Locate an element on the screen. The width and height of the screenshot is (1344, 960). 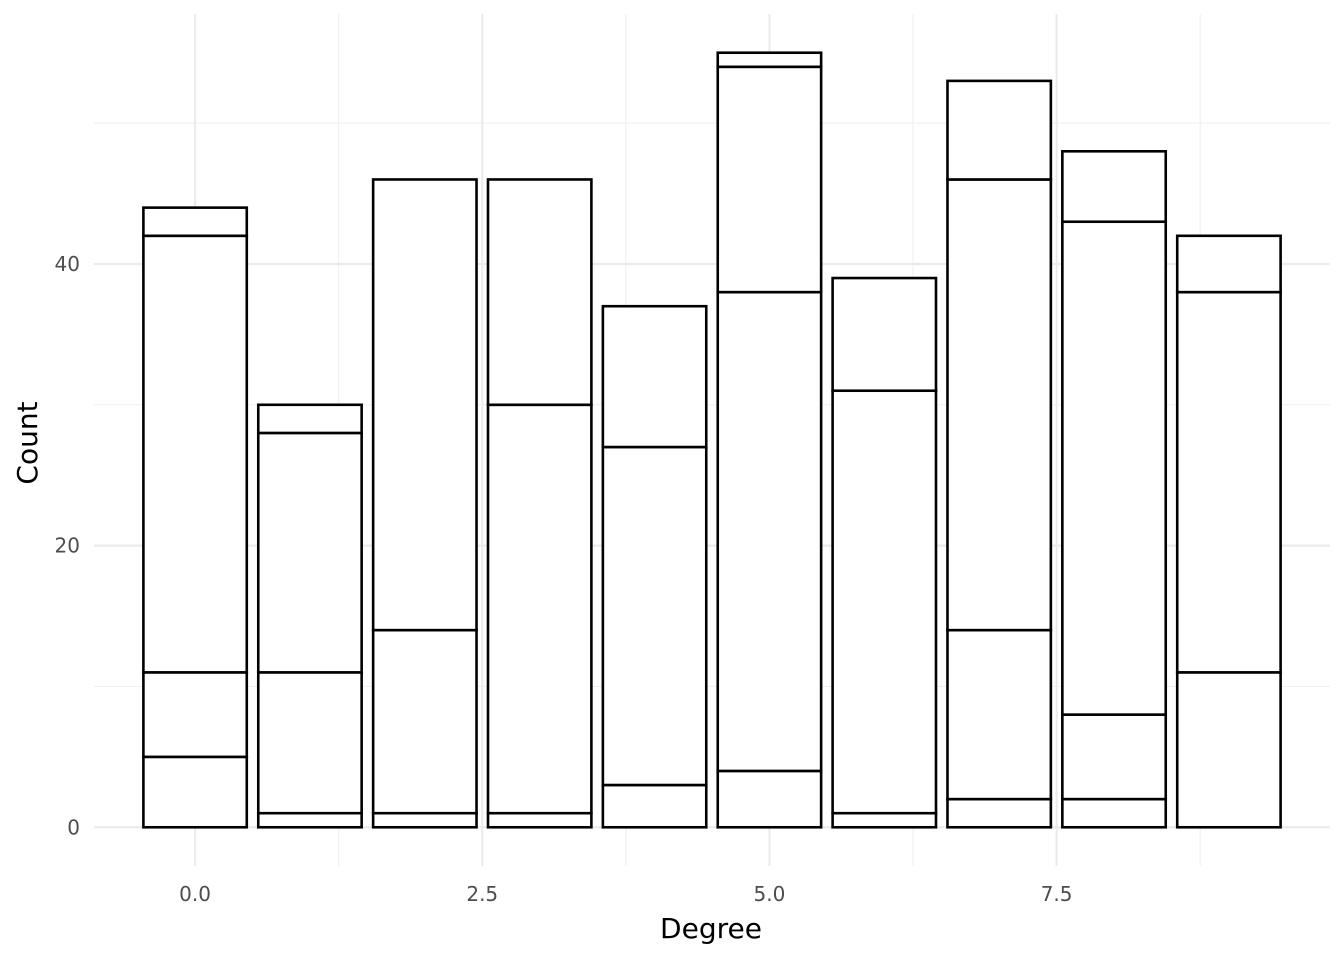
x-axis-title: Degree is located at coordinates (711, 928).